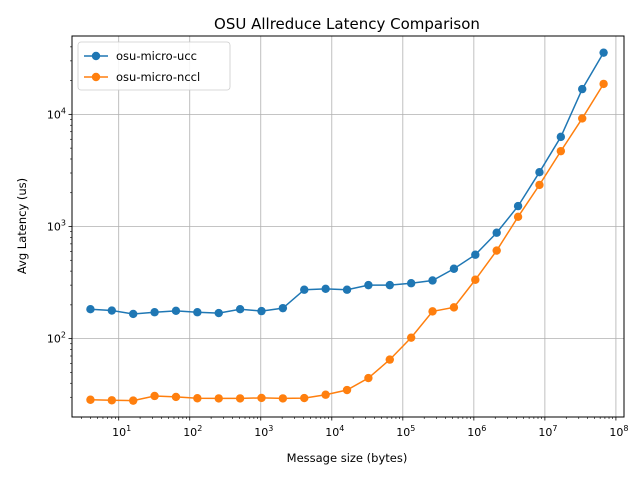 The width and height of the screenshot is (640, 480). I want to click on legend: osu-micro-ucc osu-micro-nccl, so click(154, 66).